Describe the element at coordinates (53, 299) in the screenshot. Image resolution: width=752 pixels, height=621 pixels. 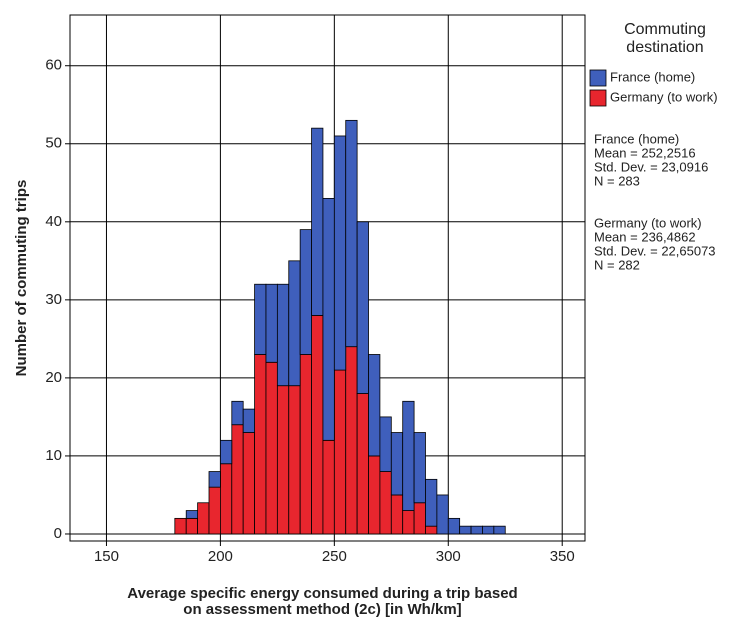
I see `y-tick-label: 30` at that location.